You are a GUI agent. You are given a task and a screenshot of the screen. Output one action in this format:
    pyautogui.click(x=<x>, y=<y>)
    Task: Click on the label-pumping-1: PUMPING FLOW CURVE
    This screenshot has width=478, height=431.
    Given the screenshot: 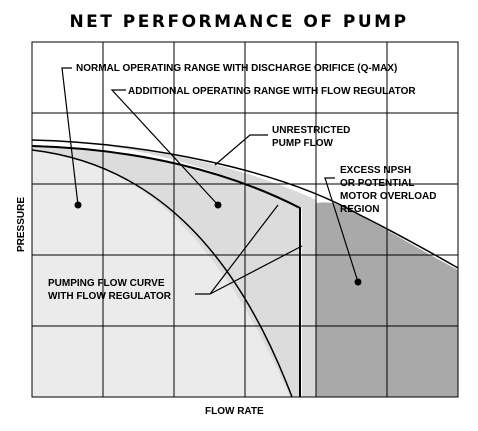 What is the action you would take?
    pyautogui.click(x=106, y=283)
    